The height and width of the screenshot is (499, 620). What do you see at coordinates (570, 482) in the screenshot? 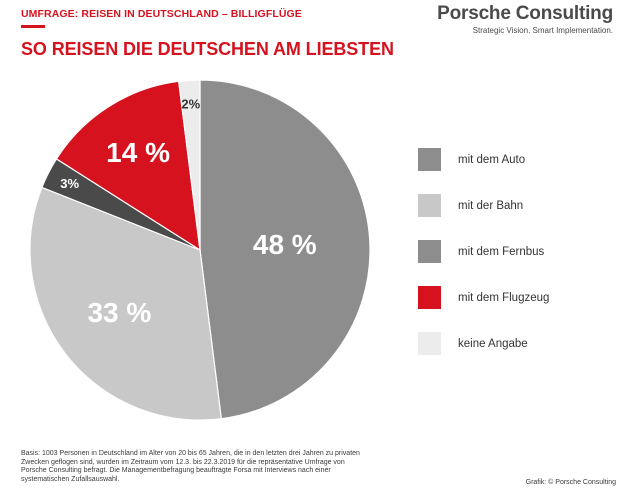
I see `graphic-credit: Grafik: © Porsche Consulting` at bounding box center [570, 482].